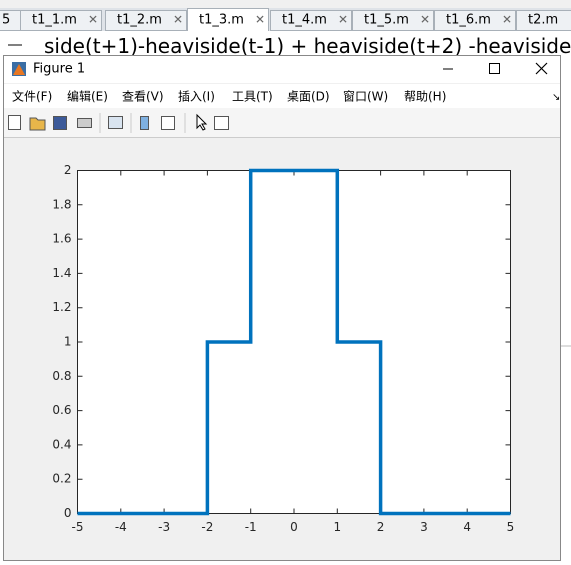 Image resolution: width=571 pixels, height=565 pixels. Describe the element at coordinates (251, 527) in the screenshot. I see `x-tick-label: -1` at that location.